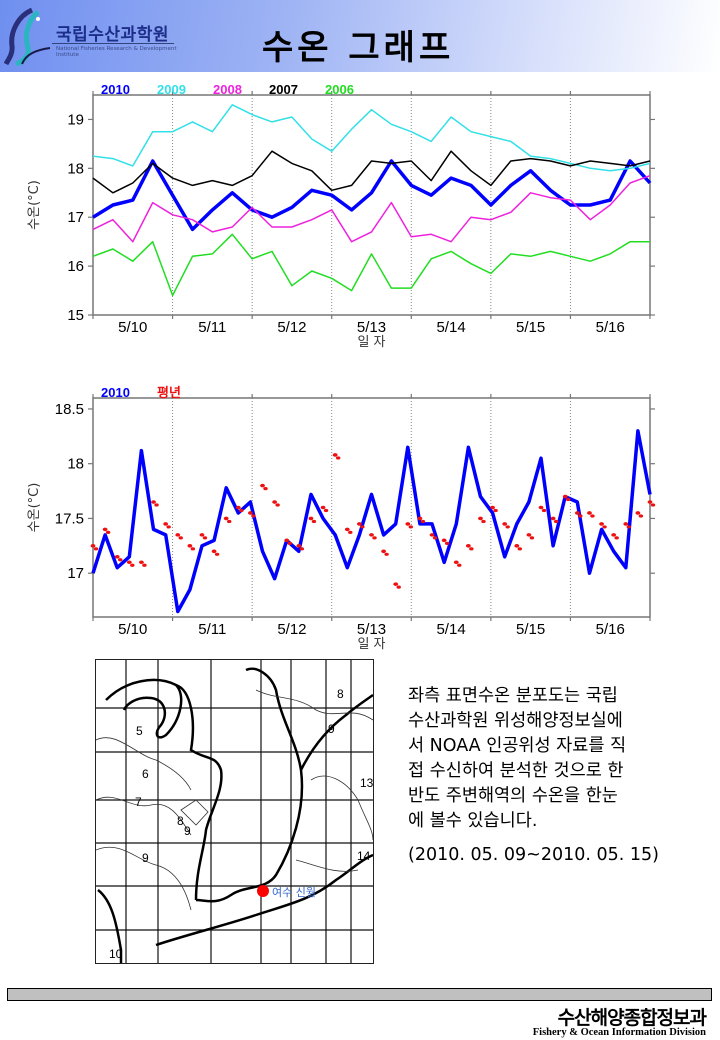  What do you see at coordinates (371, 327) in the screenshot?
I see `x-tick-label: 5/13` at bounding box center [371, 327].